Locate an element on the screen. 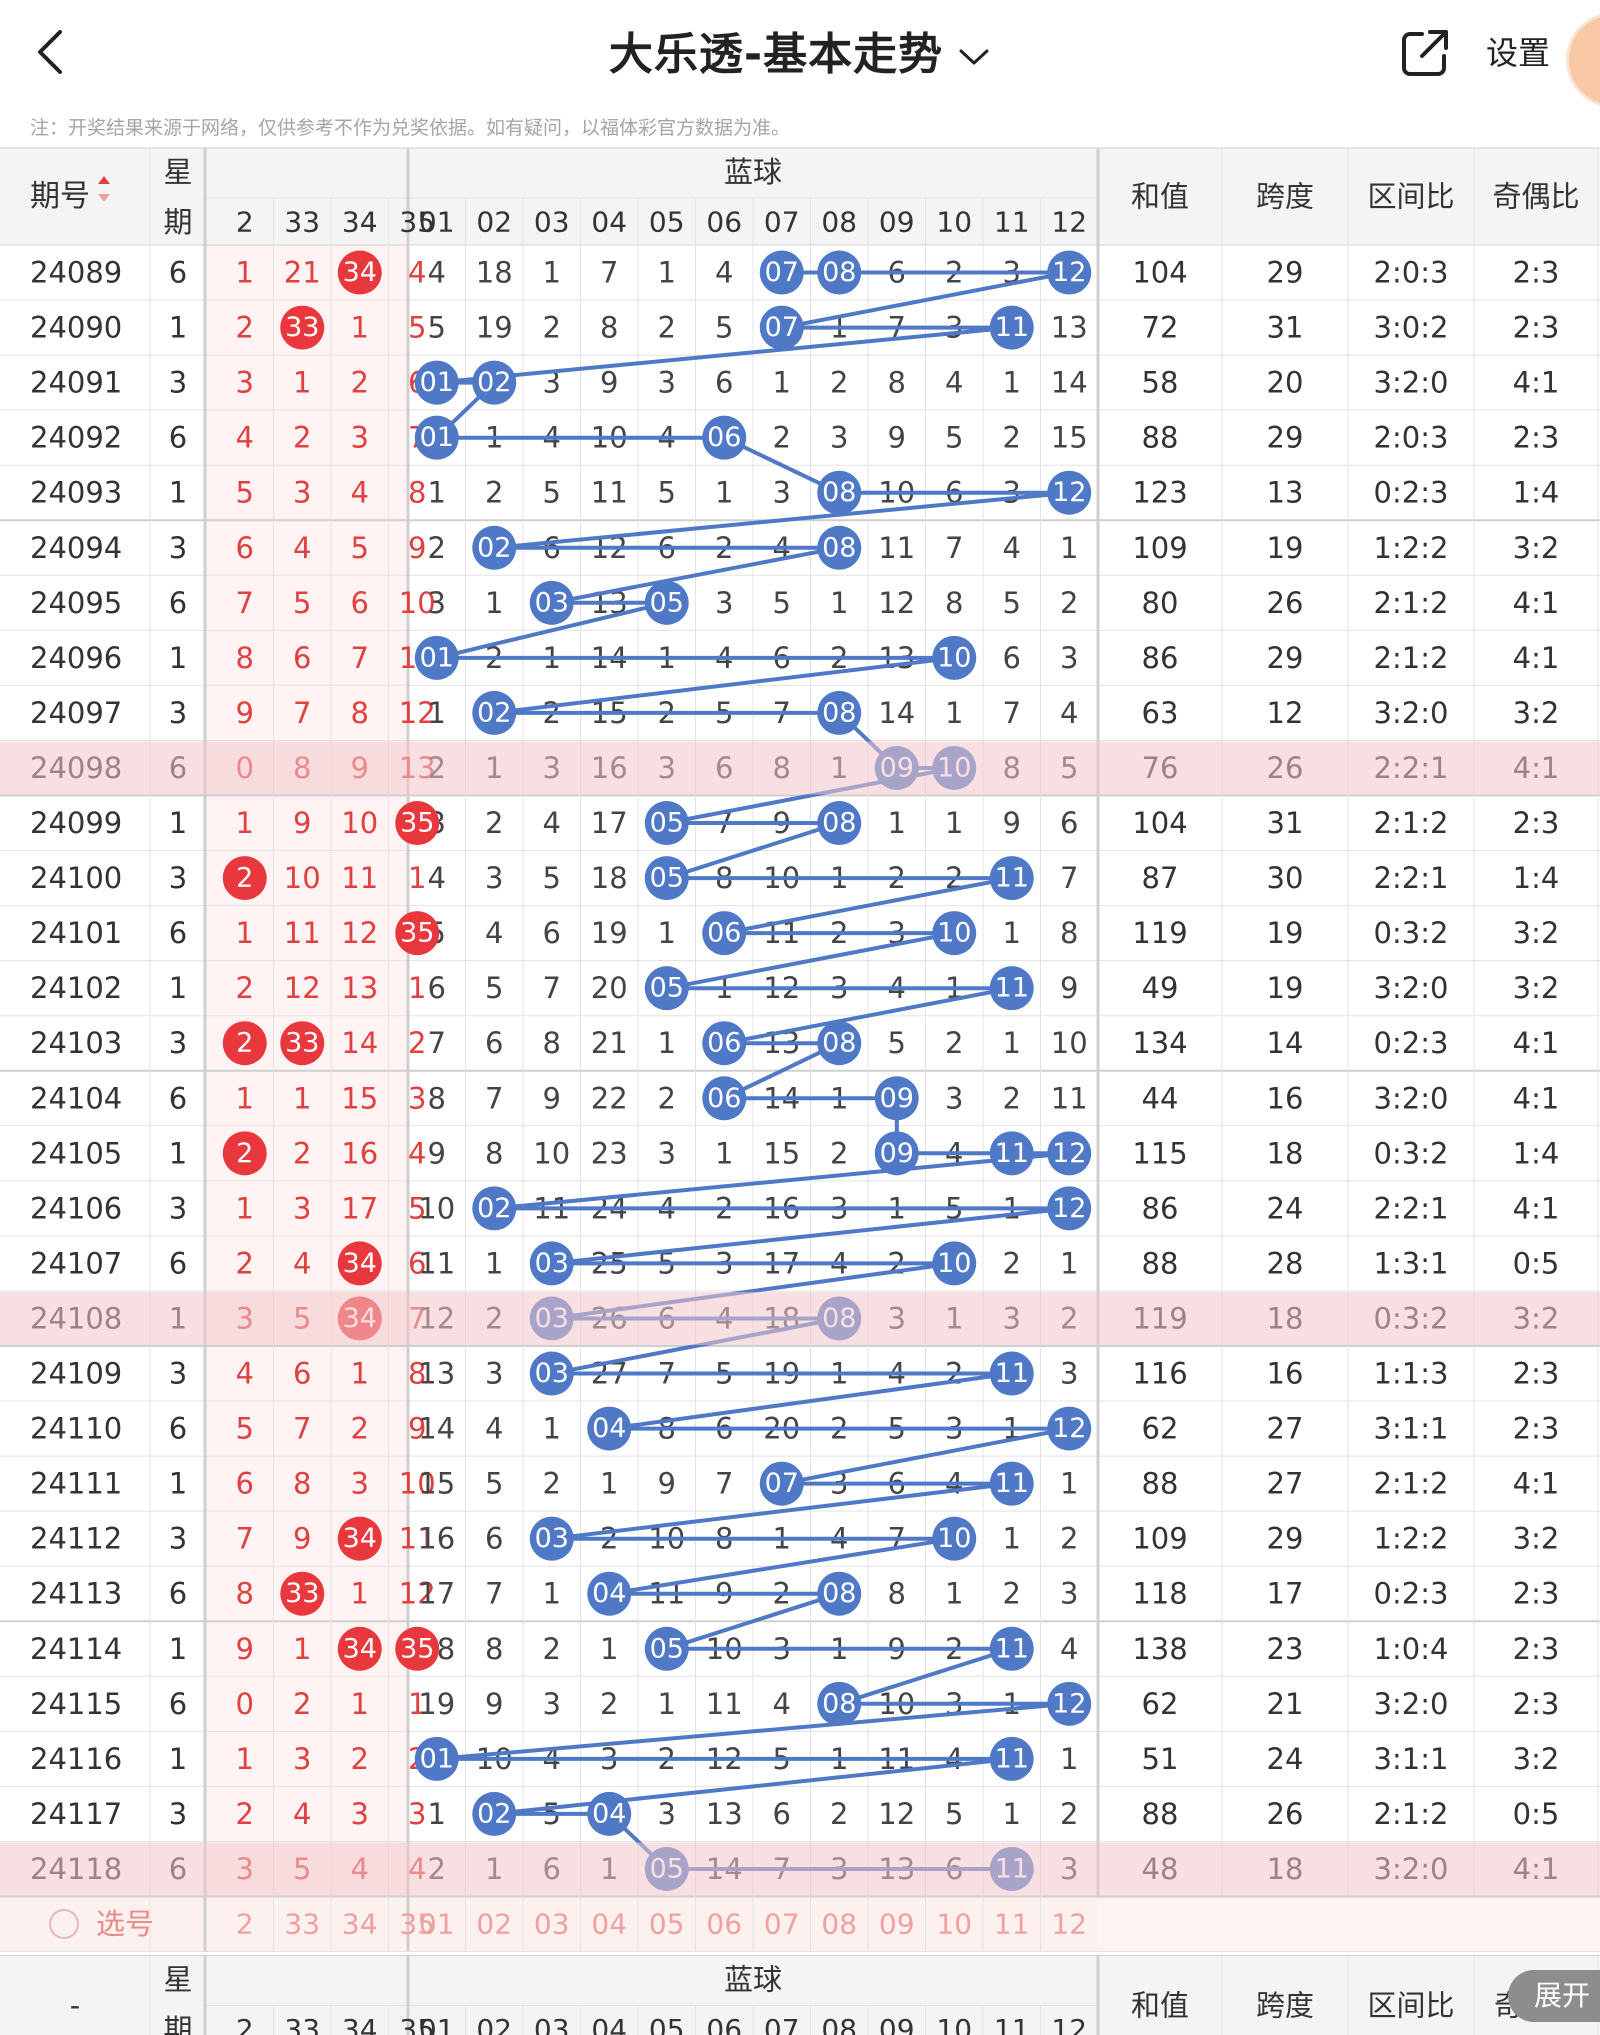 This screenshot has height=2035, width=1600. share-icon is located at coordinates (1425, 53).